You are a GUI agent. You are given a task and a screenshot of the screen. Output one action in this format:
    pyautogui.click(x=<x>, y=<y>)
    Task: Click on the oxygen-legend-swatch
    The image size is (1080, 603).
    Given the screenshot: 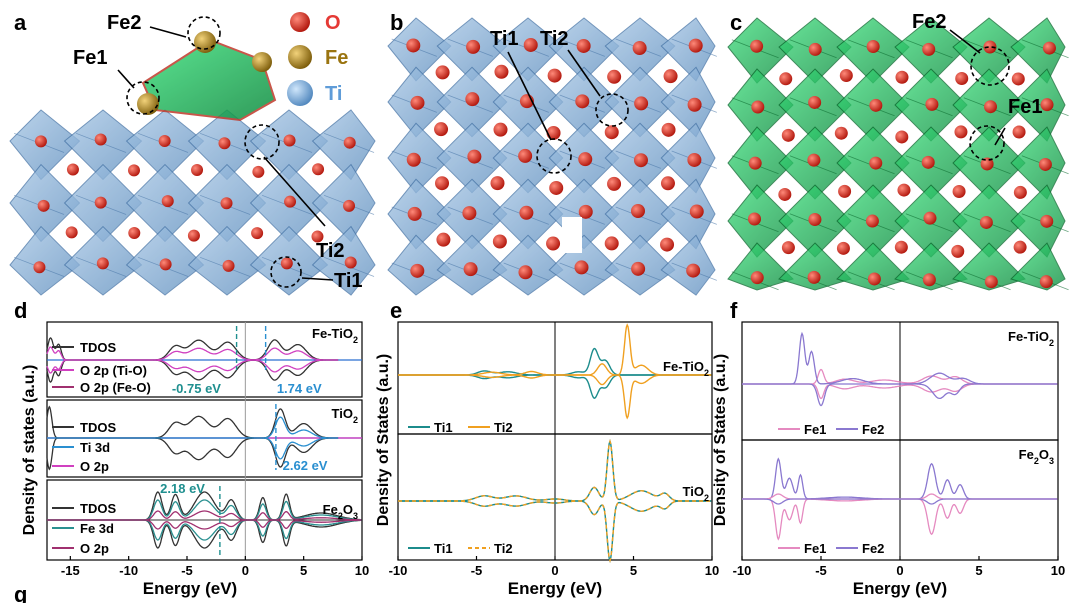 What is the action you would take?
    pyautogui.click(x=300, y=22)
    